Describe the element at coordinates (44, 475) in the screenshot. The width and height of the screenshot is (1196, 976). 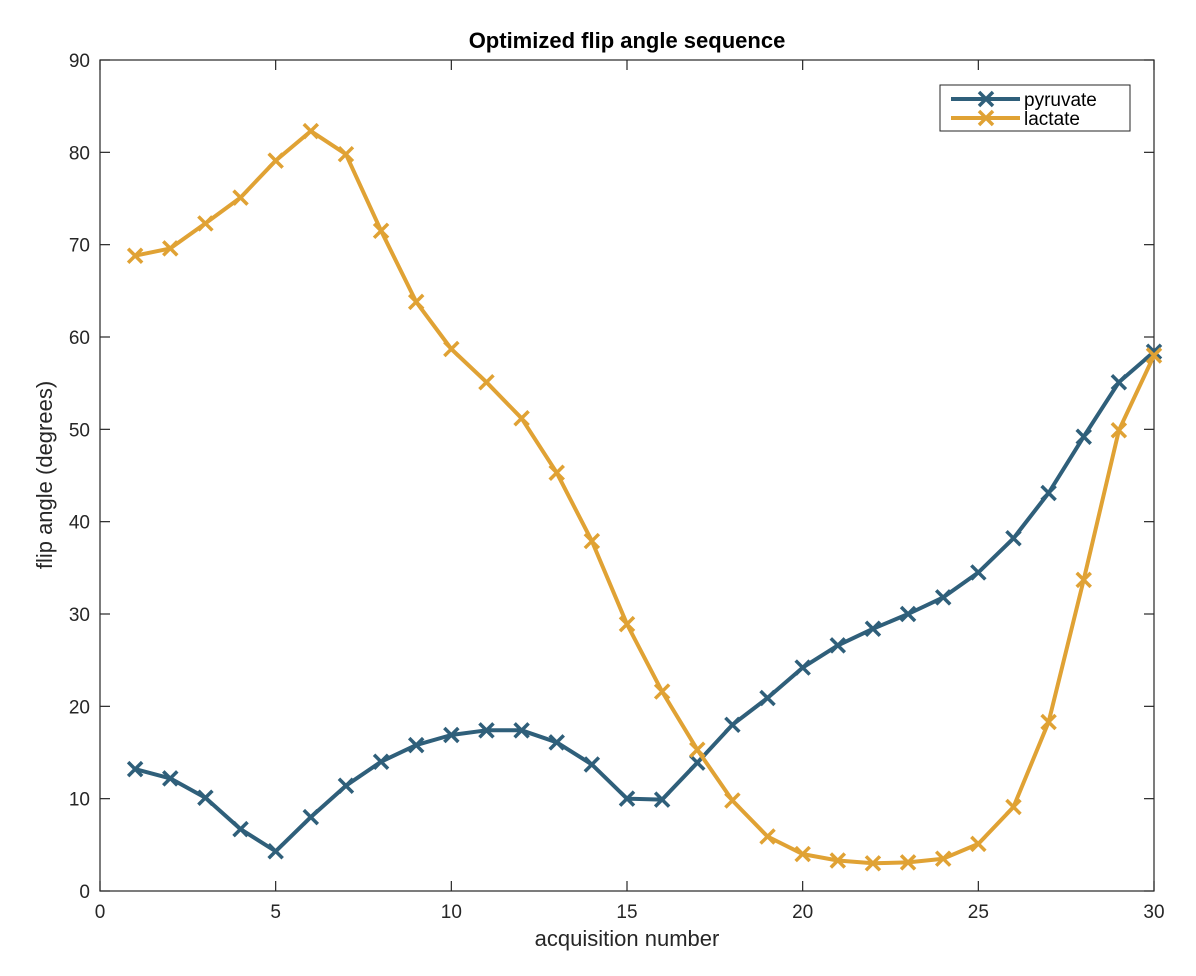
I see `y-axis-label: flip angle (degrees)` at that location.